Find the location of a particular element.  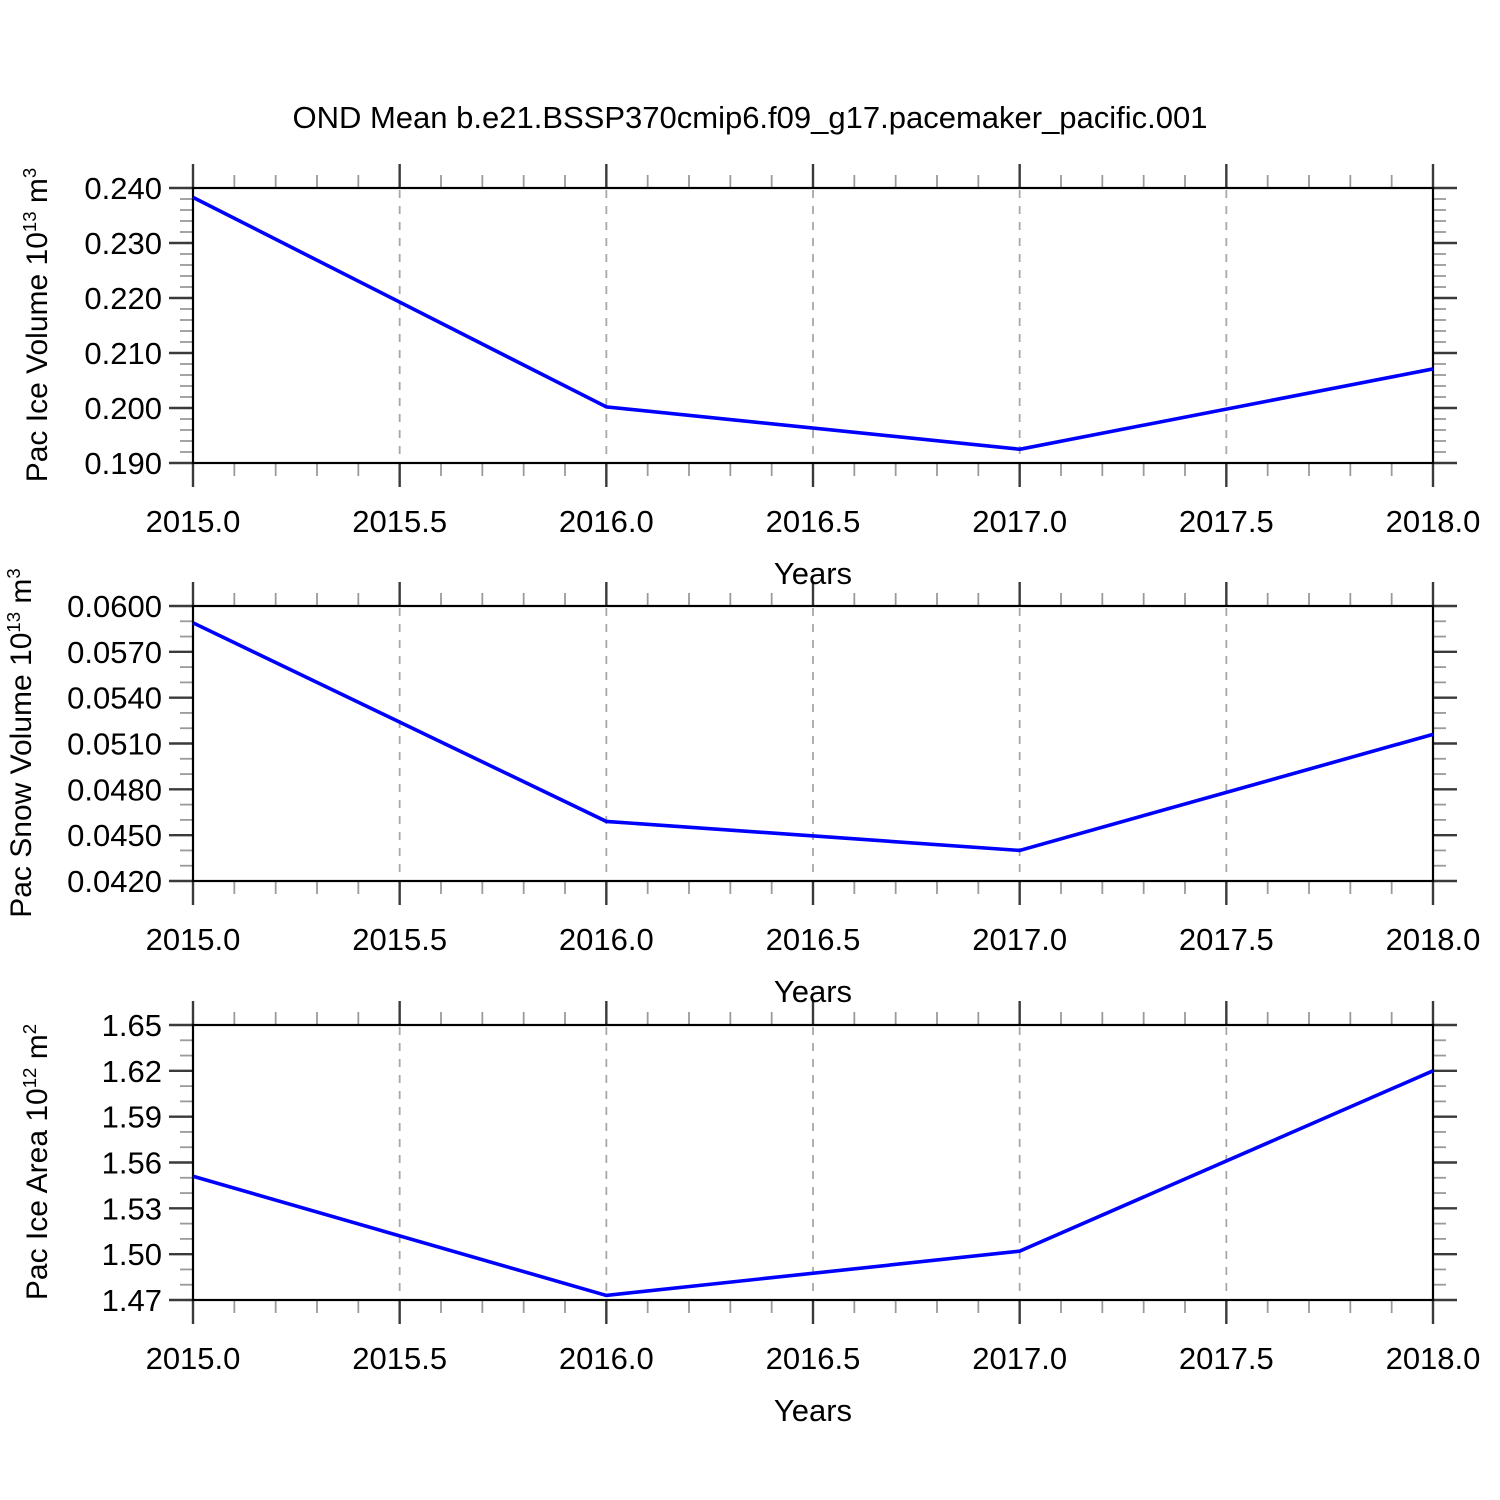

y-tick-label: 1.56 is located at coordinates (132, 1163).